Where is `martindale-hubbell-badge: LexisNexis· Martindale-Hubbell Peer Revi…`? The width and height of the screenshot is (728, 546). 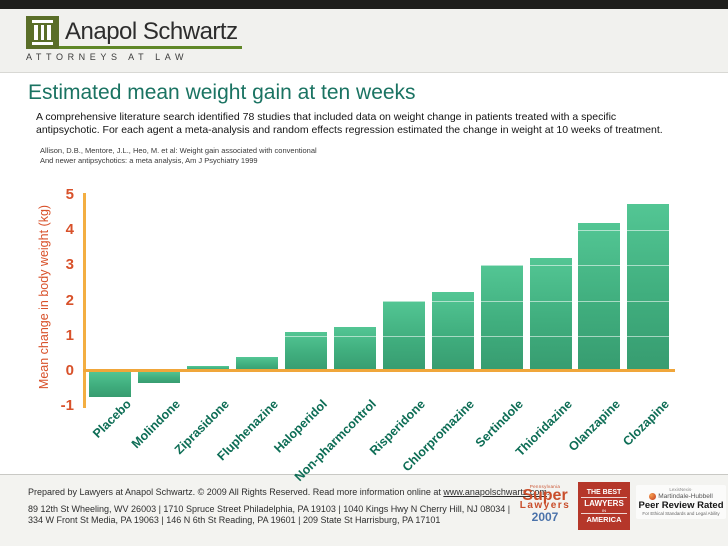 martindale-hubbell-badge: LexisNexis· Martindale-Hubbell Peer Revi… is located at coordinates (681, 502).